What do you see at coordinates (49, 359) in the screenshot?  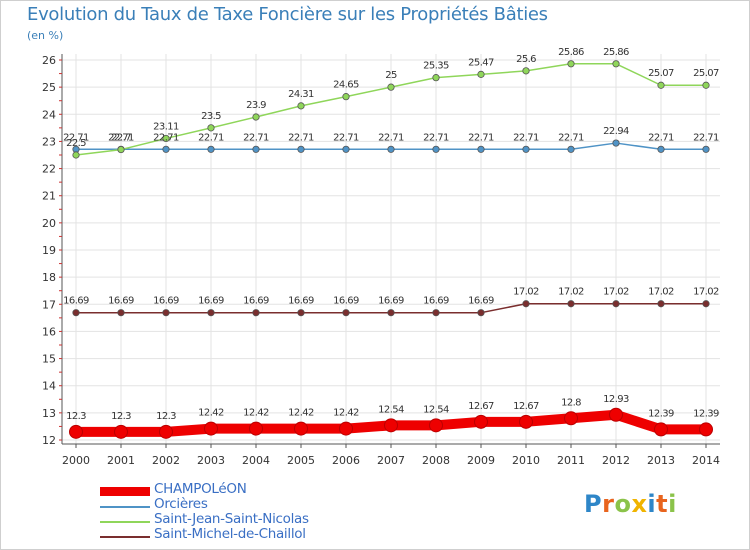 I see `y-tick-label: 15` at bounding box center [49, 359].